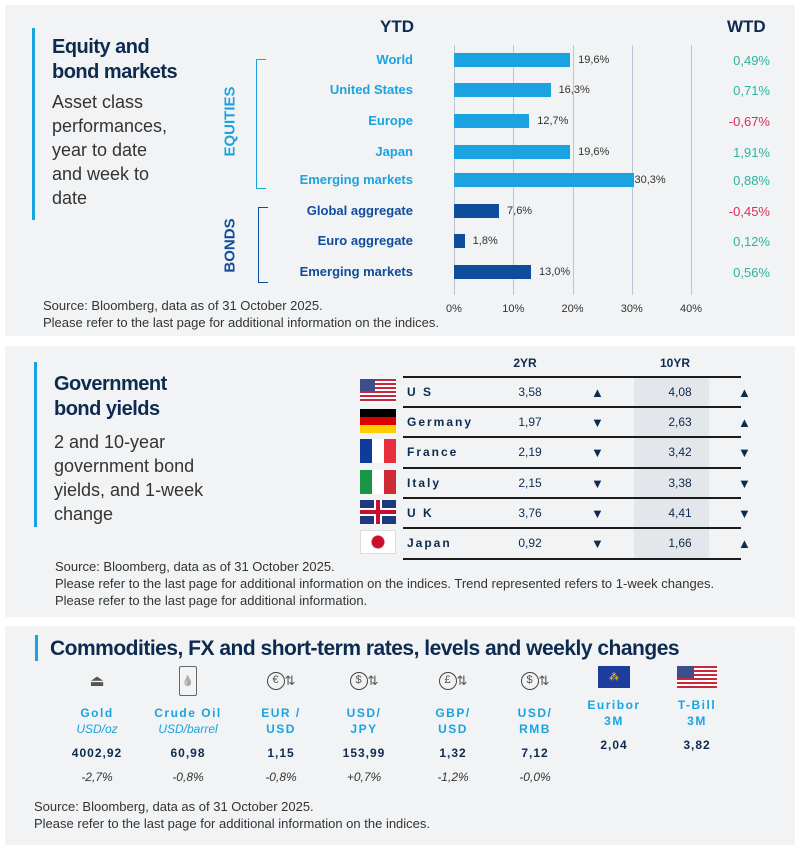 This screenshot has width=800, height=850. What do you see at coordinates (453, 713) in the screenshot?
I see `item-name: GBP/` at bounding box center [453, 713].